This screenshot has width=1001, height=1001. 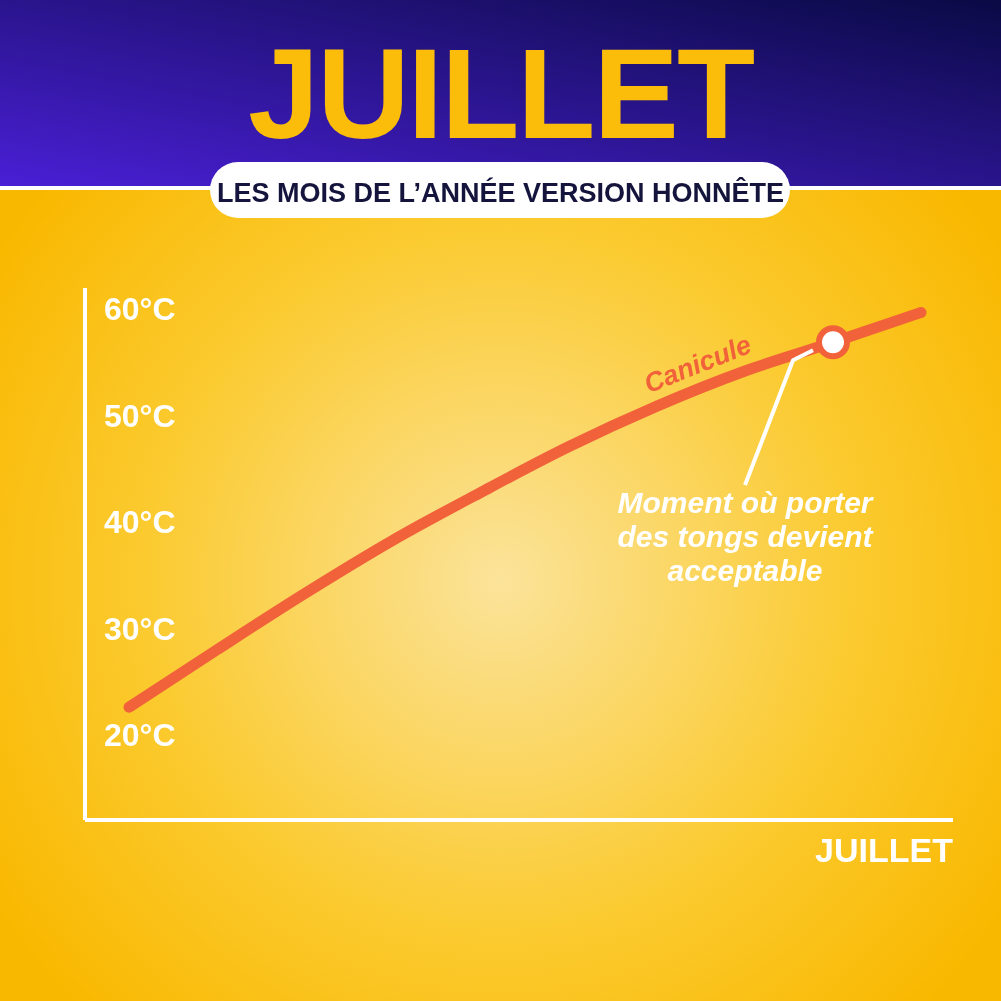 What do you see at coordinates (500, 192) in the screenshot?
I see `chart-subtitle: LES MOIS DE L’ANNÉE VERSION HONNÊTE` at bounding box center [500, 192].